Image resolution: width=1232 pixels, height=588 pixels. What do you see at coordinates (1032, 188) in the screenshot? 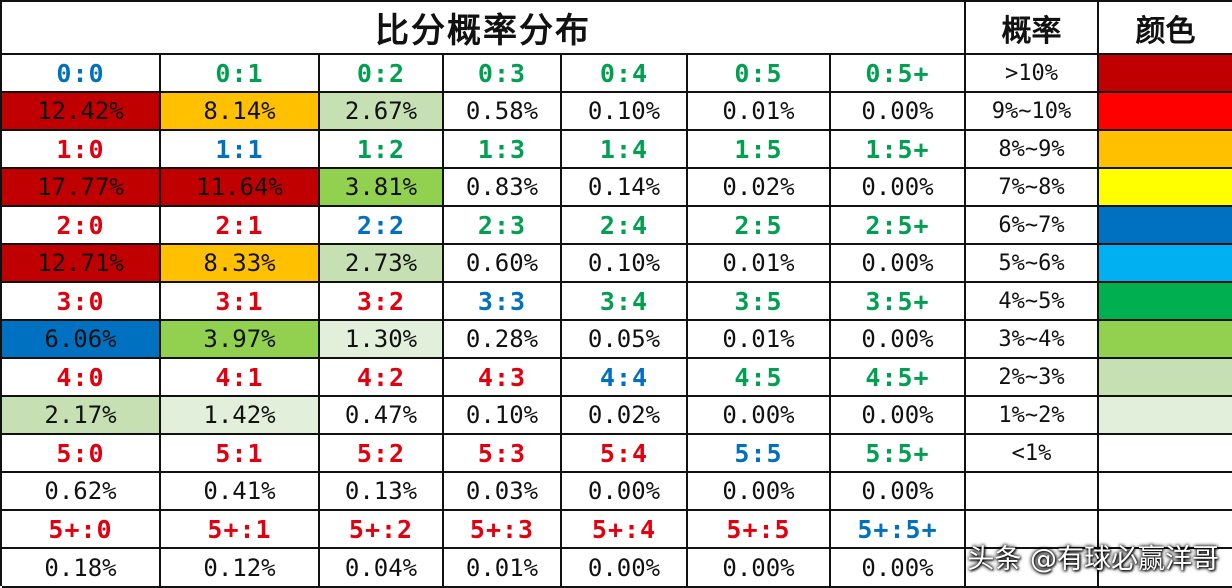
I see `legend-label: 7%~8%` at bounding box center [1032, 188].